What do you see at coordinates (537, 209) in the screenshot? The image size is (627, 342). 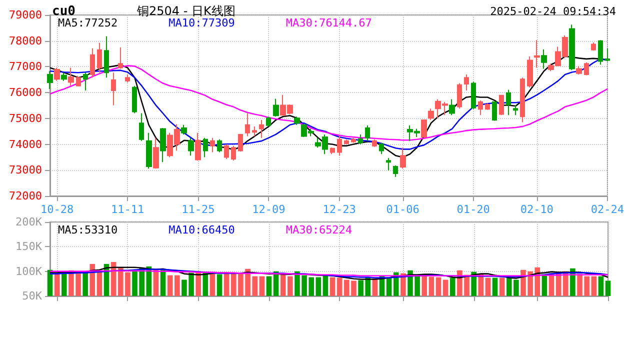 I see `x-tick-label: 02-10` at bounding box center [537, 209].